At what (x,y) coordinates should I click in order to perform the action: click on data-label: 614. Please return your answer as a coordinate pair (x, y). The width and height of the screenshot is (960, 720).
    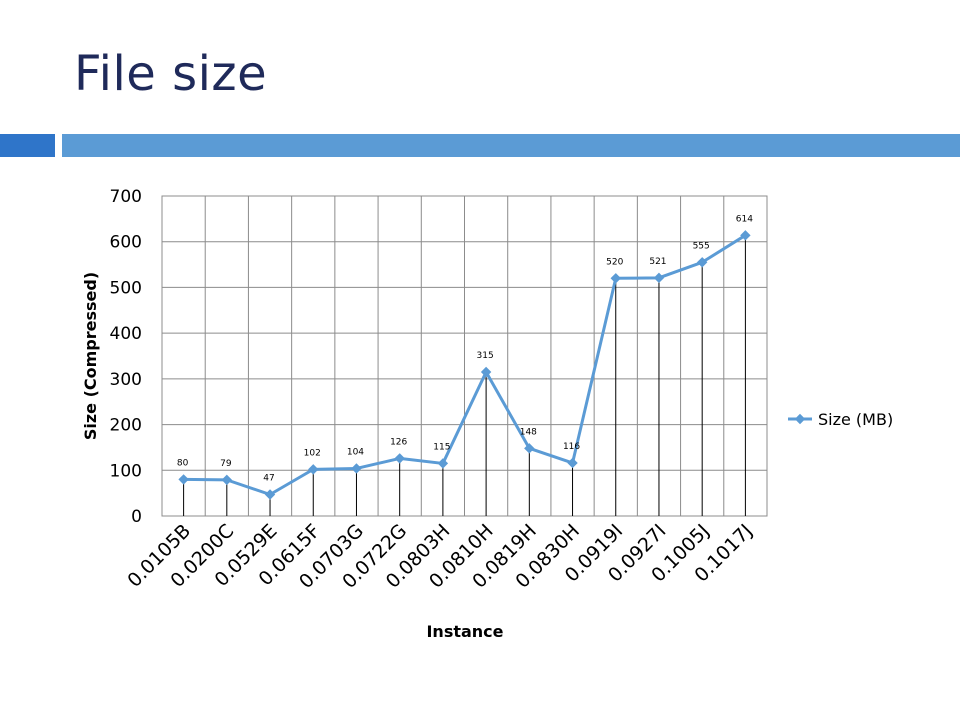
    Looking at the image, I should click on (744, 219).